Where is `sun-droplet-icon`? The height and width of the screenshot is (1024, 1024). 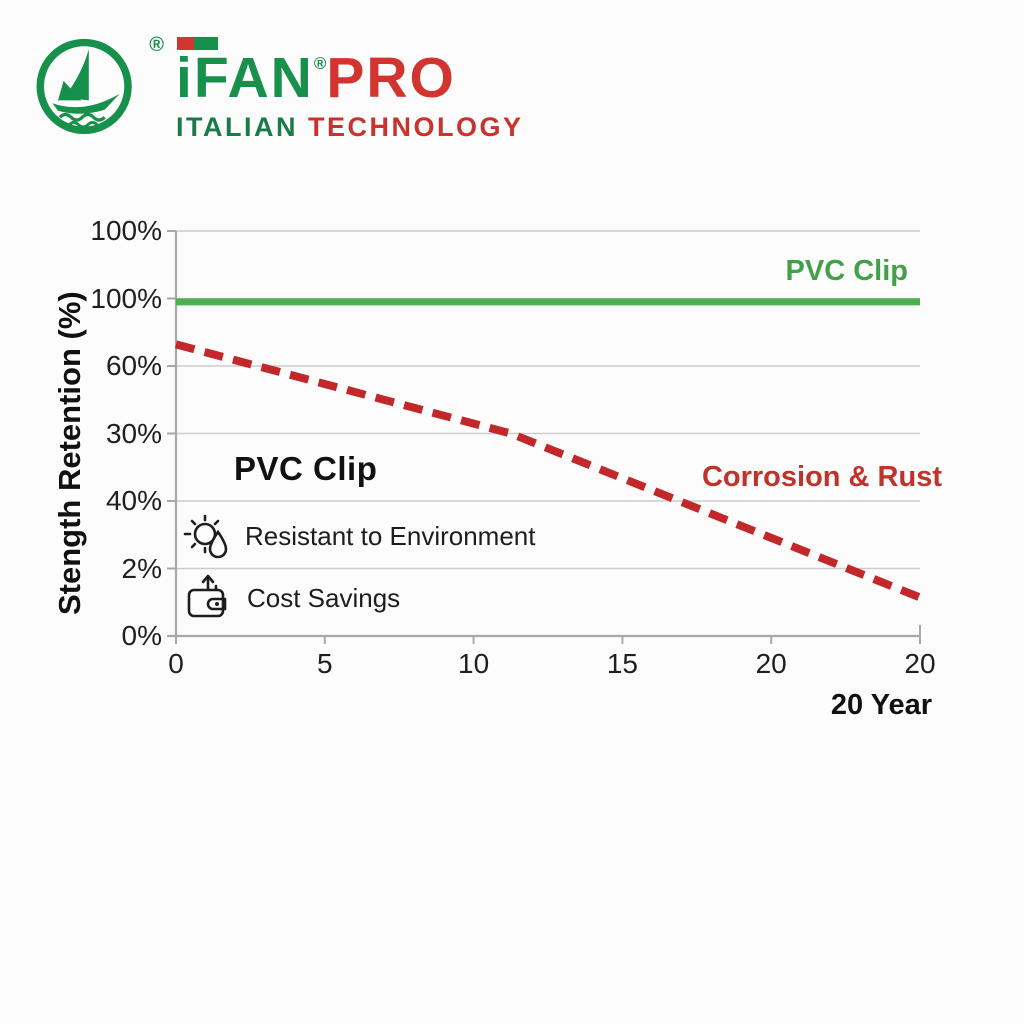 sun-droplet-icon is located at coordinates (205, 536).